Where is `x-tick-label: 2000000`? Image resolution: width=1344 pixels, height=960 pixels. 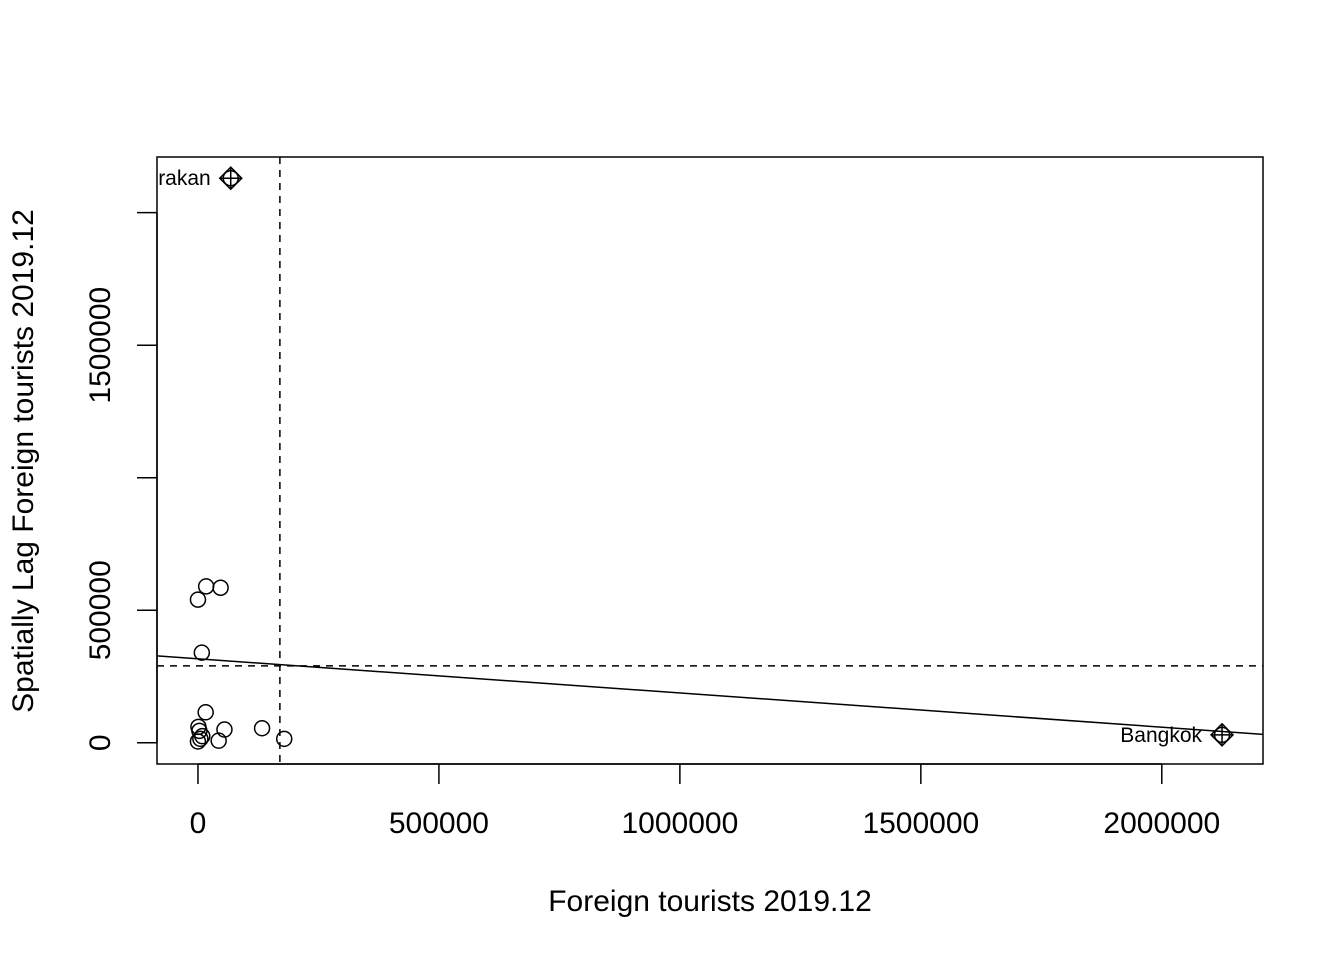 x-tick-label: 2000000 is located at coordinates (1161, 823).